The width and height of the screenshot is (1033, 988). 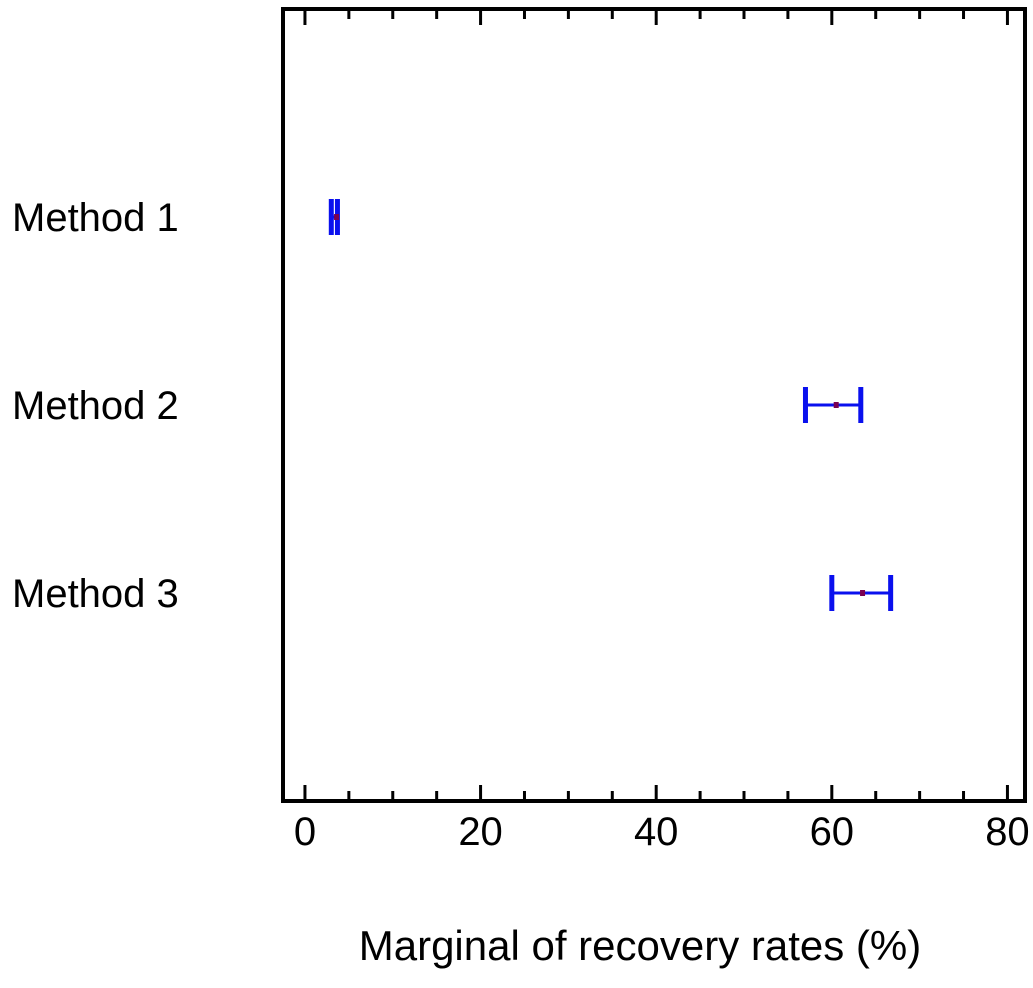 What do you see at coordinates (95, 218) in the screenshot?
I see `category-label: Method 1` at bounding box center [95, 218].